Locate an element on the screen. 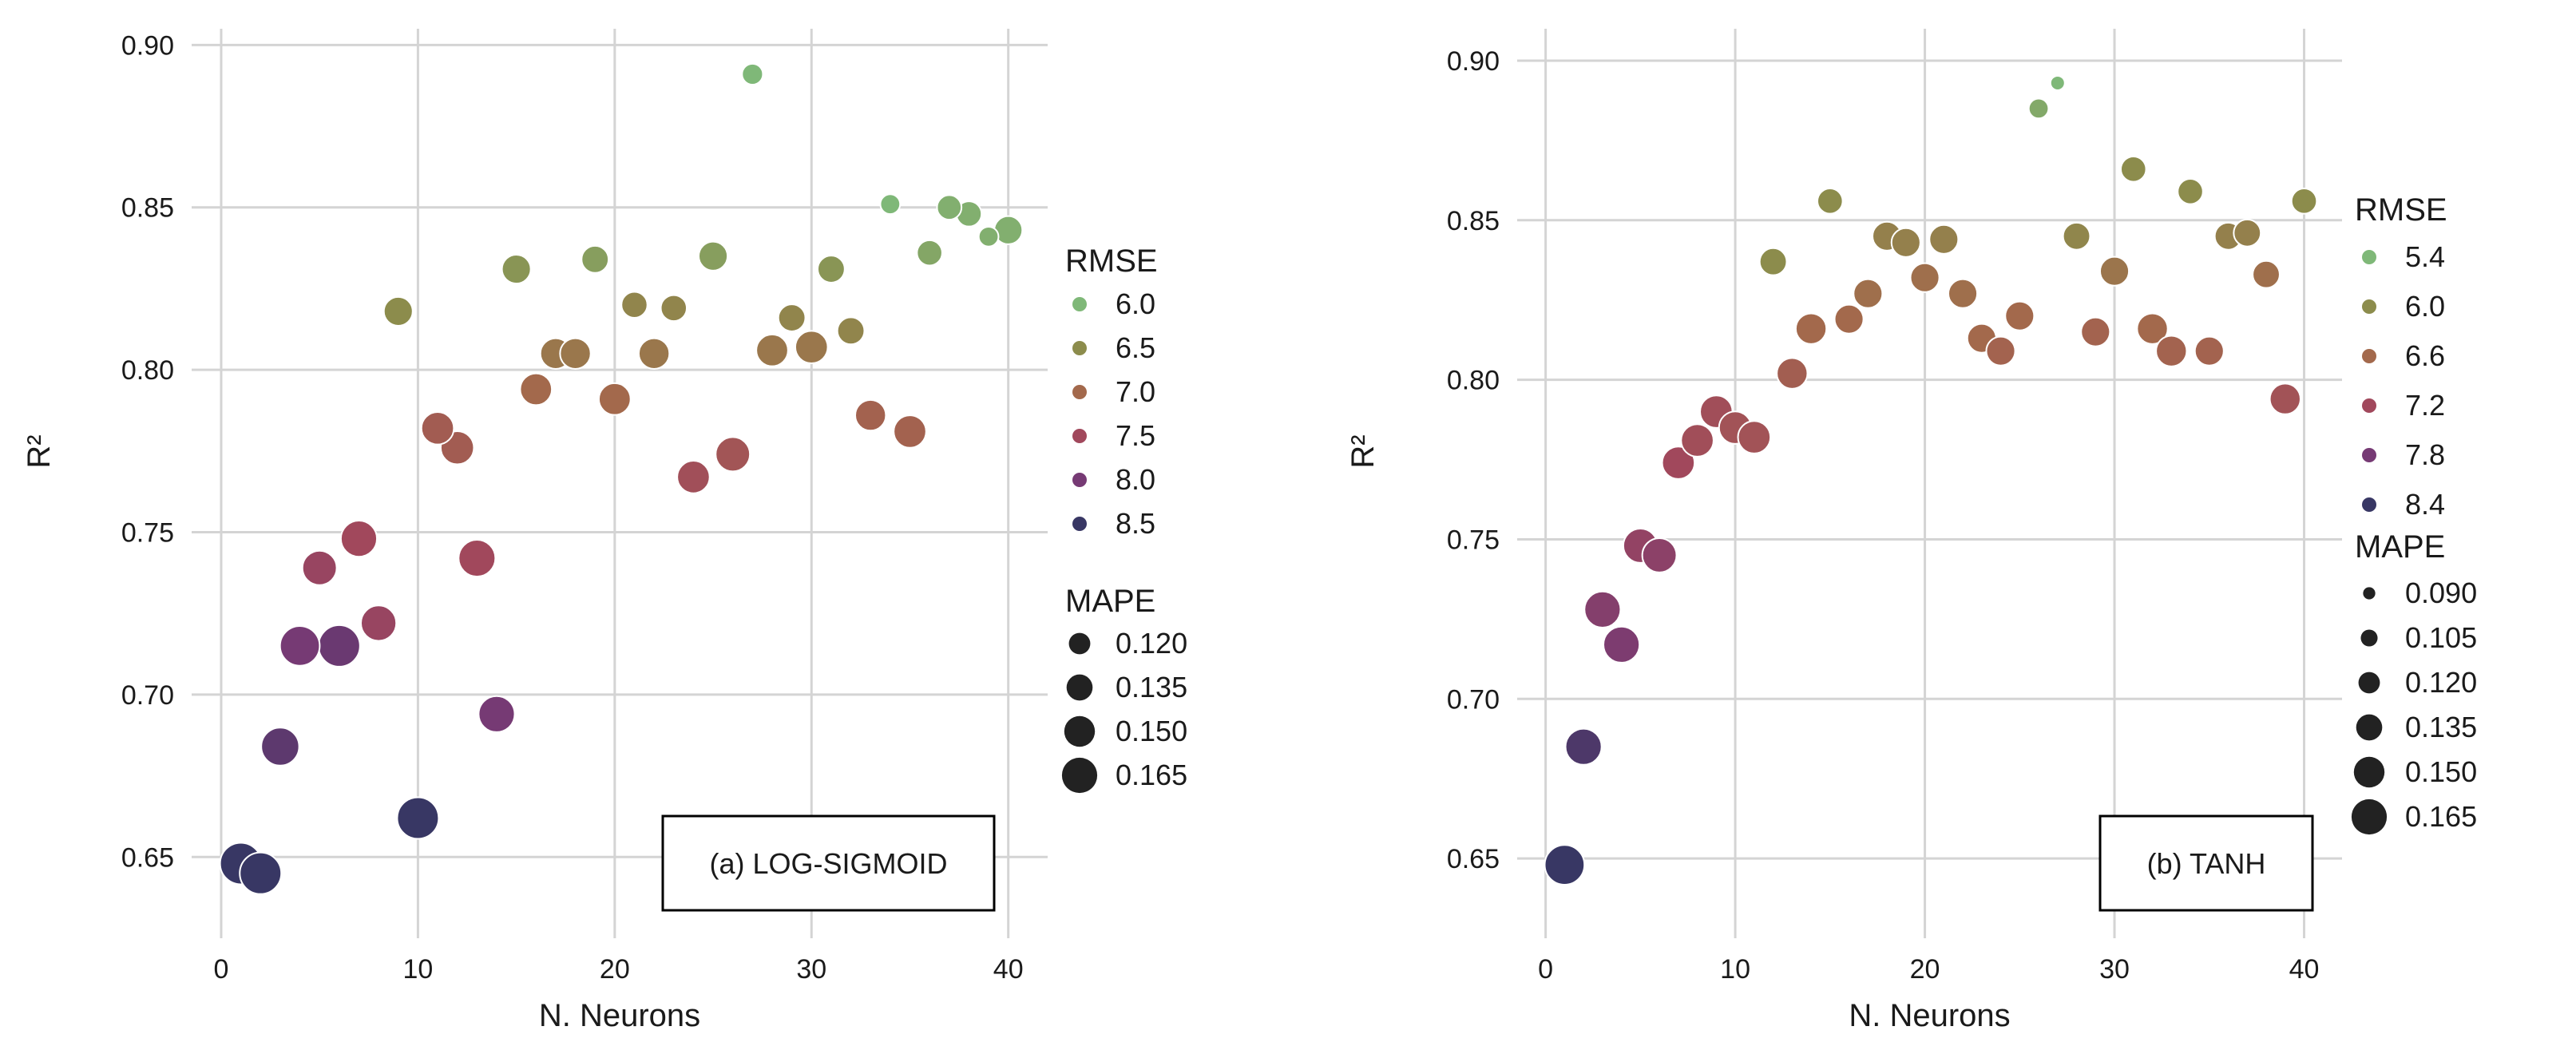  hue-legend-label: 6.5 is located at coordinates (1135, 347).